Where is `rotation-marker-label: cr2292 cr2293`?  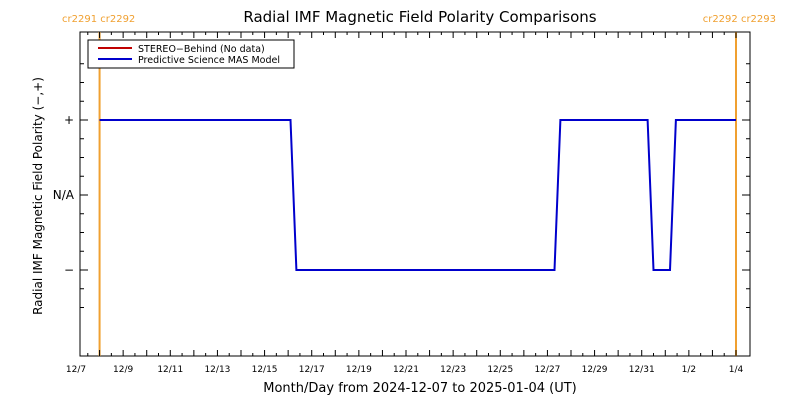
rotation-marker-label: cr2292 cr2293 is located at coordinates (739, 19).